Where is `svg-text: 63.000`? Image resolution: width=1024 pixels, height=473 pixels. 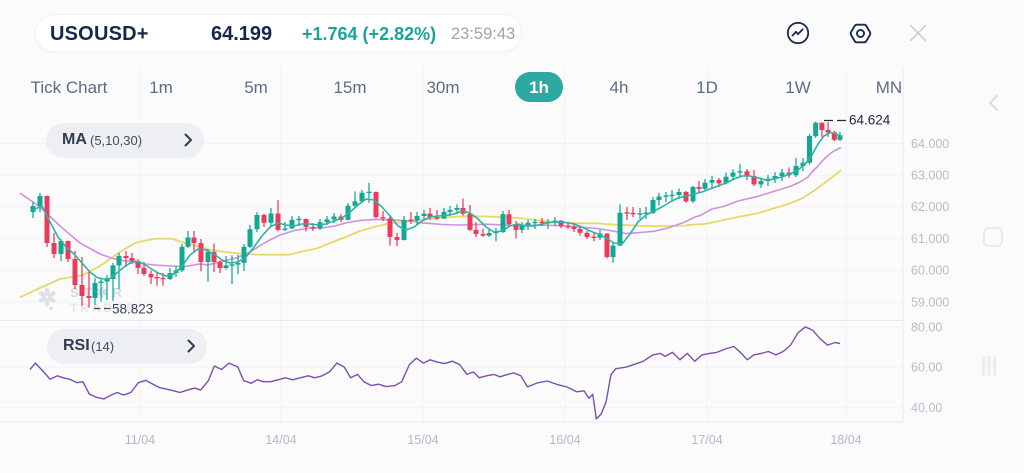 svg-text: 63.000 is located at coordinates (930, 176).